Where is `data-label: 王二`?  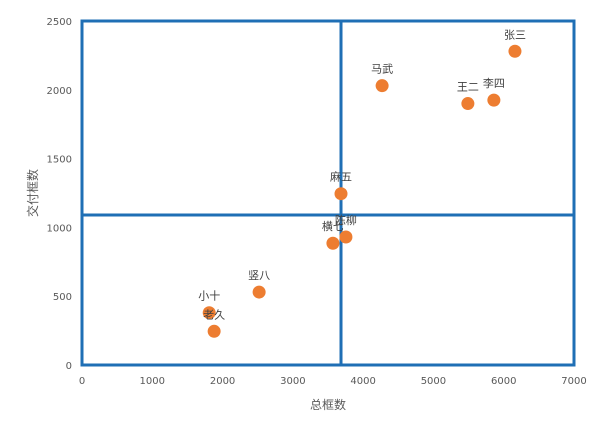
data-label: 王二 is located at coordinates (468, 87).